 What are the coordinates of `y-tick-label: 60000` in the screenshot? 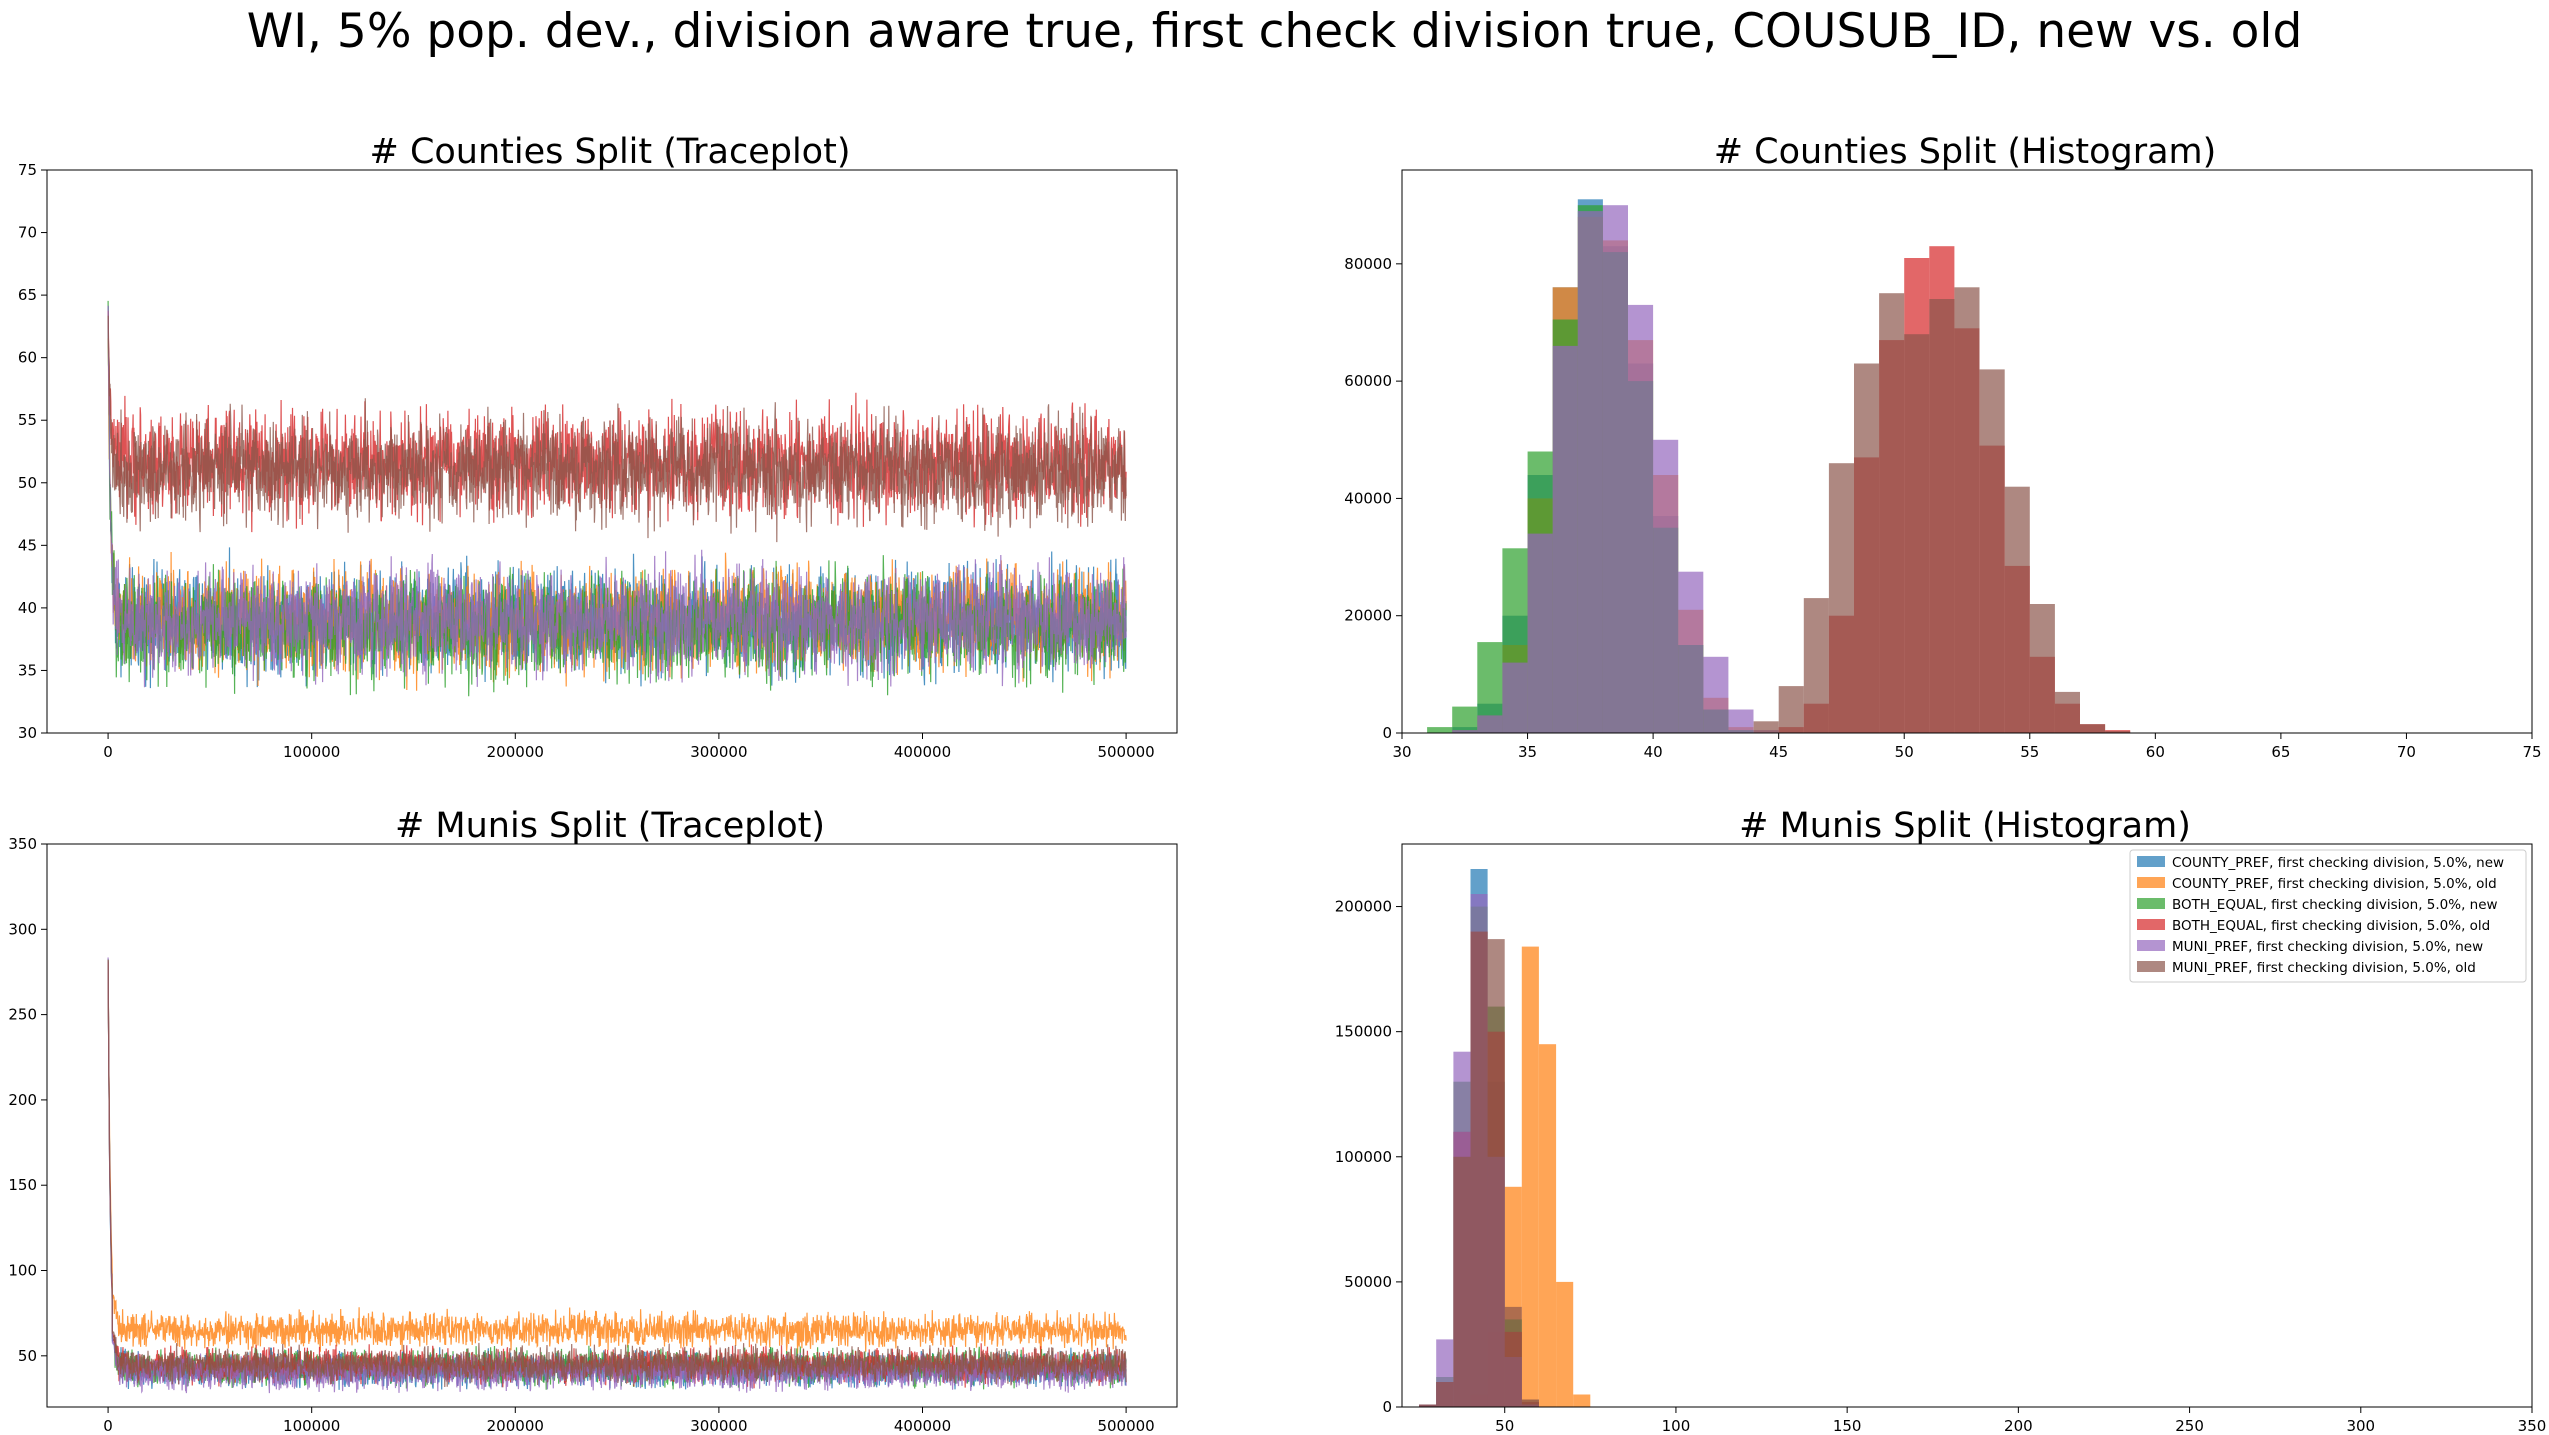 It's located at (1368, 381).